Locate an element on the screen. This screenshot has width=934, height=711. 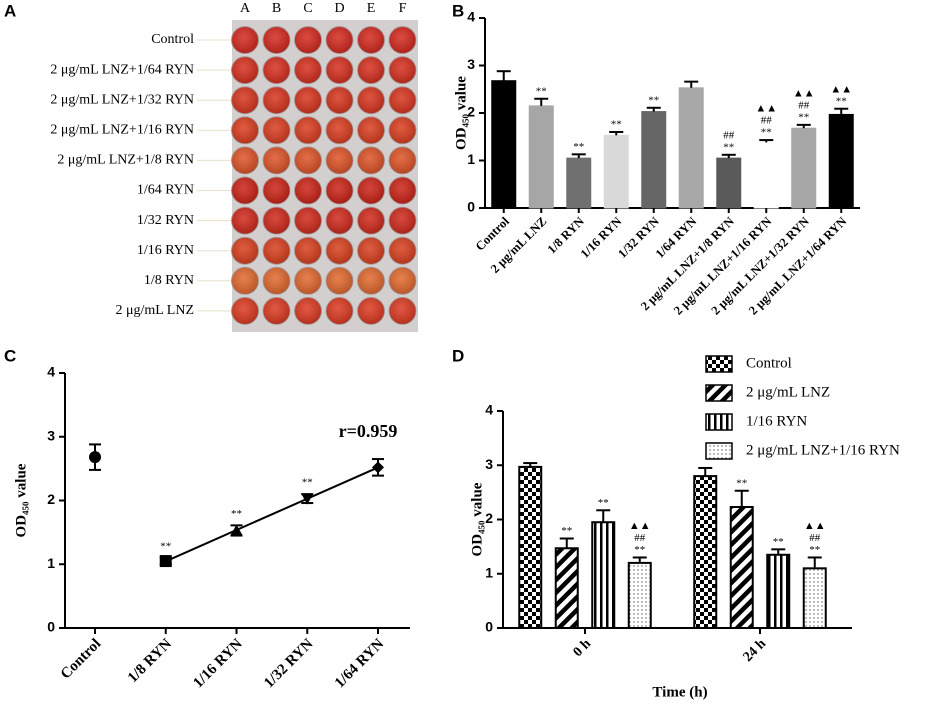
x-tick-label: 1/32 RYN is located at coordinates (289, 664).